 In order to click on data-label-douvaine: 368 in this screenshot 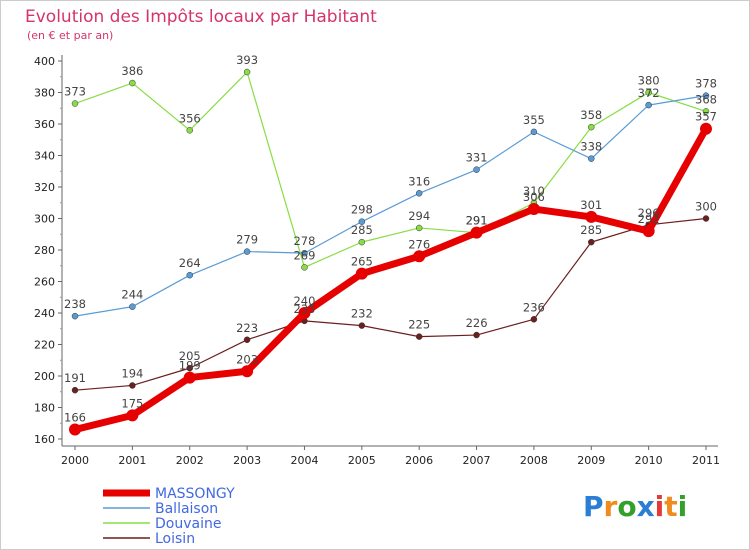, I will do `click(706, 99)`.